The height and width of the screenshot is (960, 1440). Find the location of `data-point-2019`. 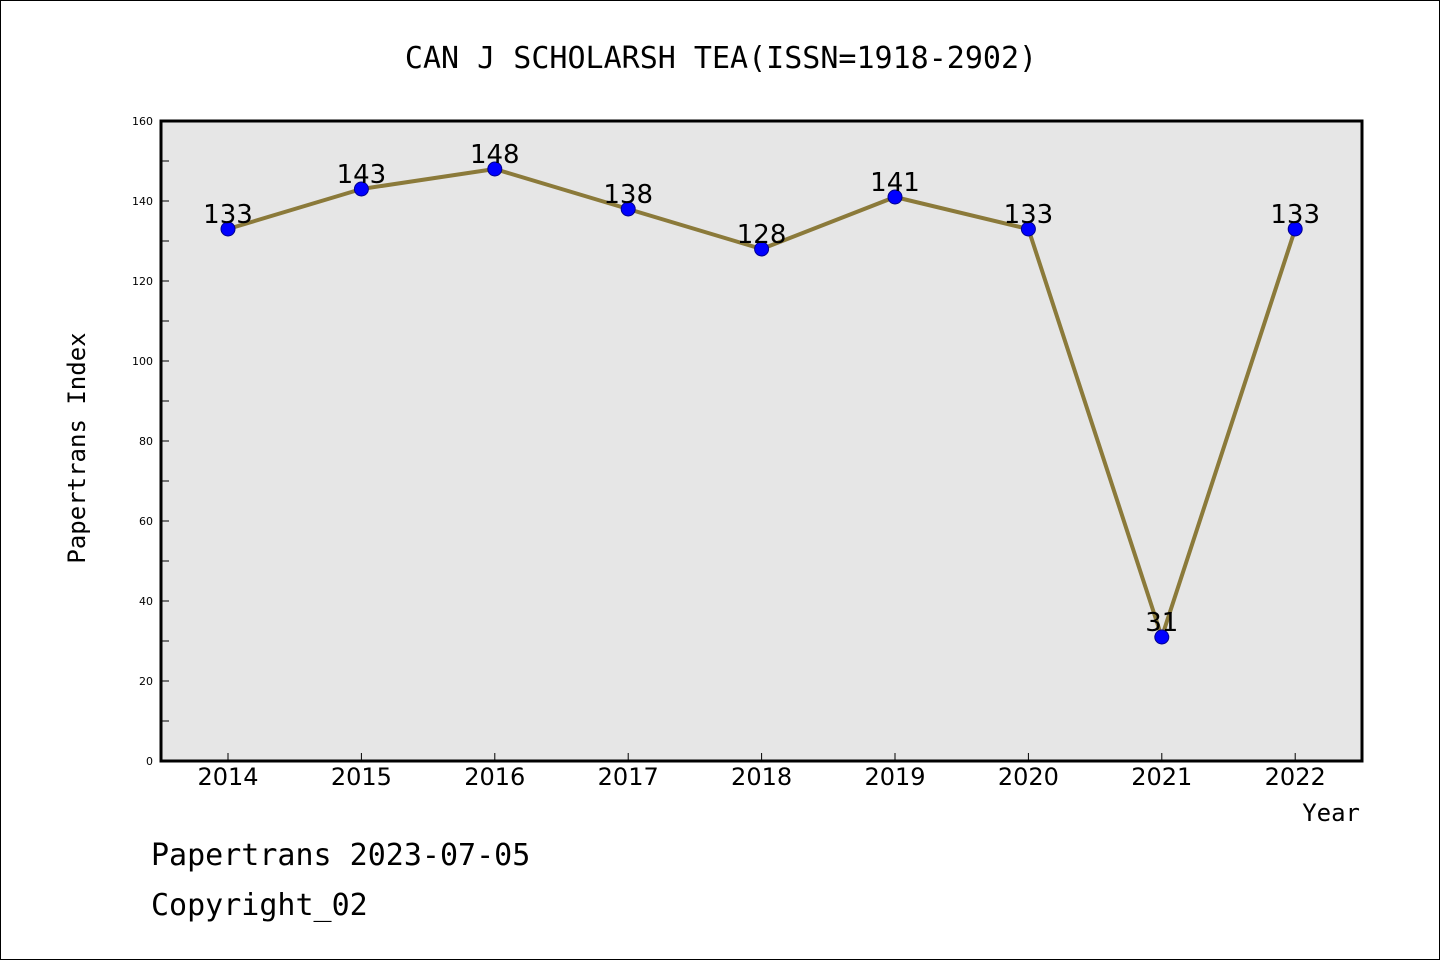

data-point-2019 is located at coordinates (895, 197).